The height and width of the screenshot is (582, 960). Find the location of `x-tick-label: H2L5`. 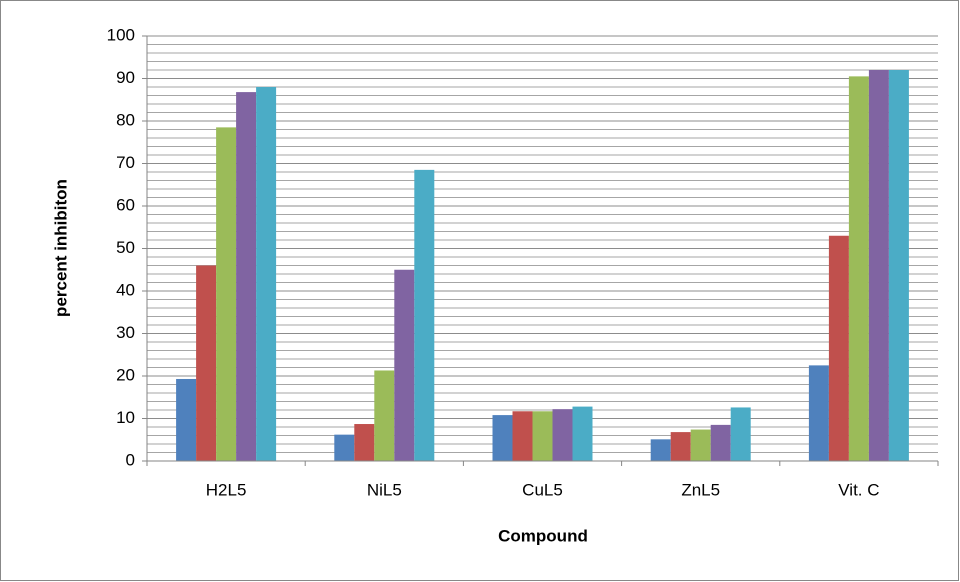

x-tick-label: H2L5 is located at coordinates (226, 489).